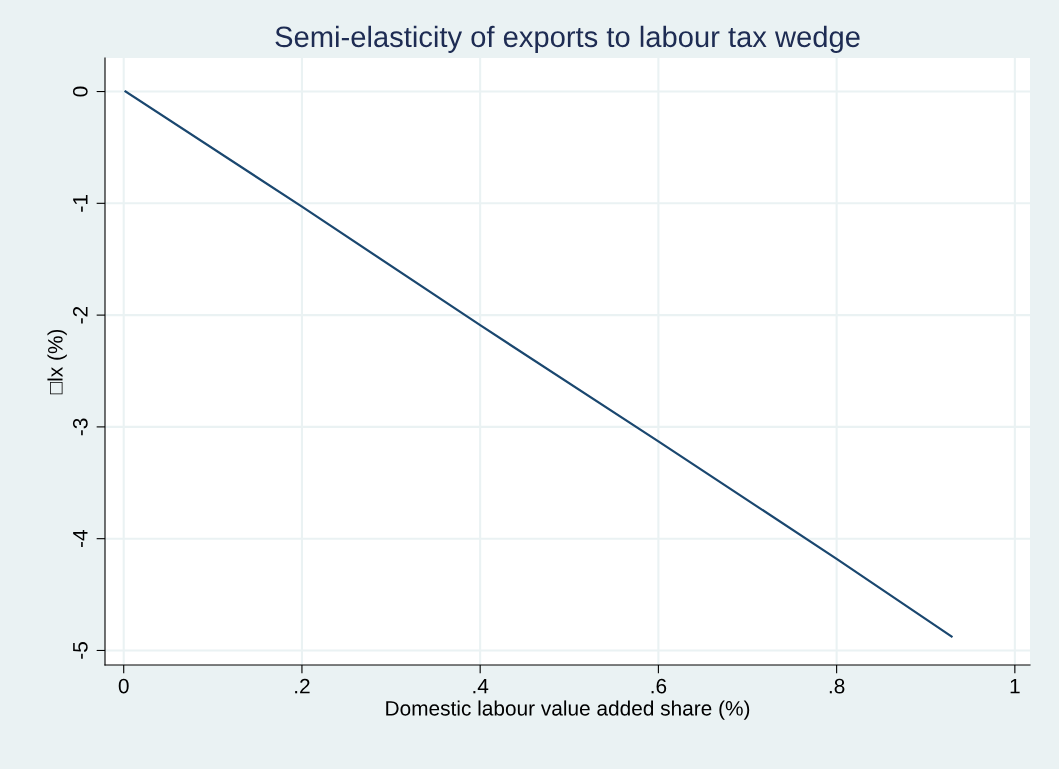  I want to click on x-tick-label: .4, so click(481, 686).